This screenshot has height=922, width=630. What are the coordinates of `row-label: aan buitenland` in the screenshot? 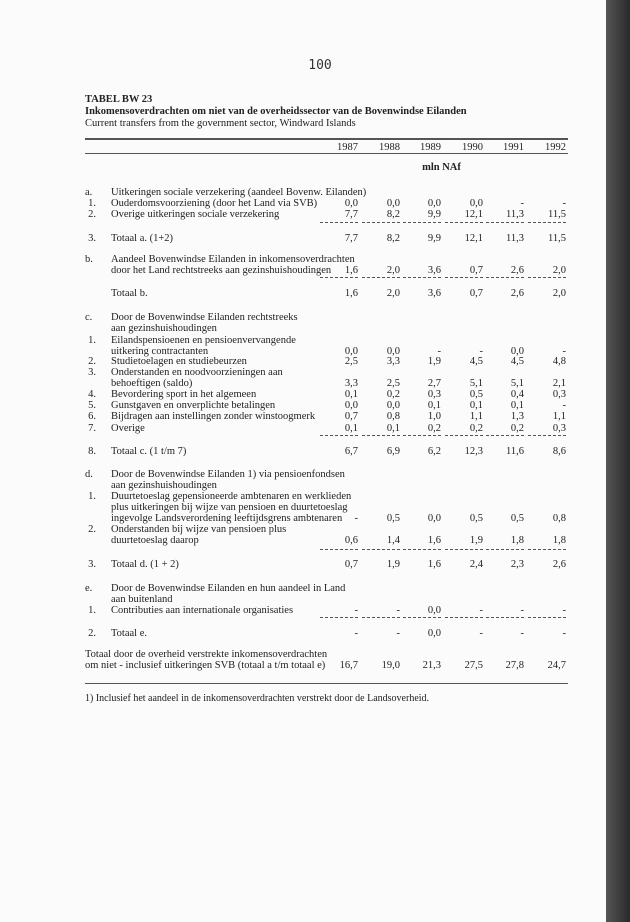 It's located at (142, 599).